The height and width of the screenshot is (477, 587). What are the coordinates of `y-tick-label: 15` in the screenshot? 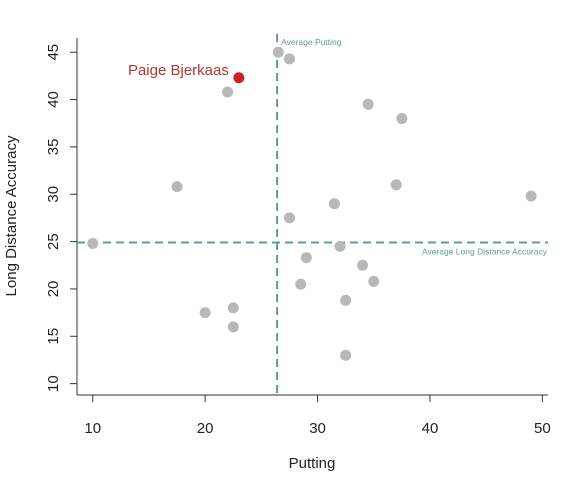 It's located at (53, 336).